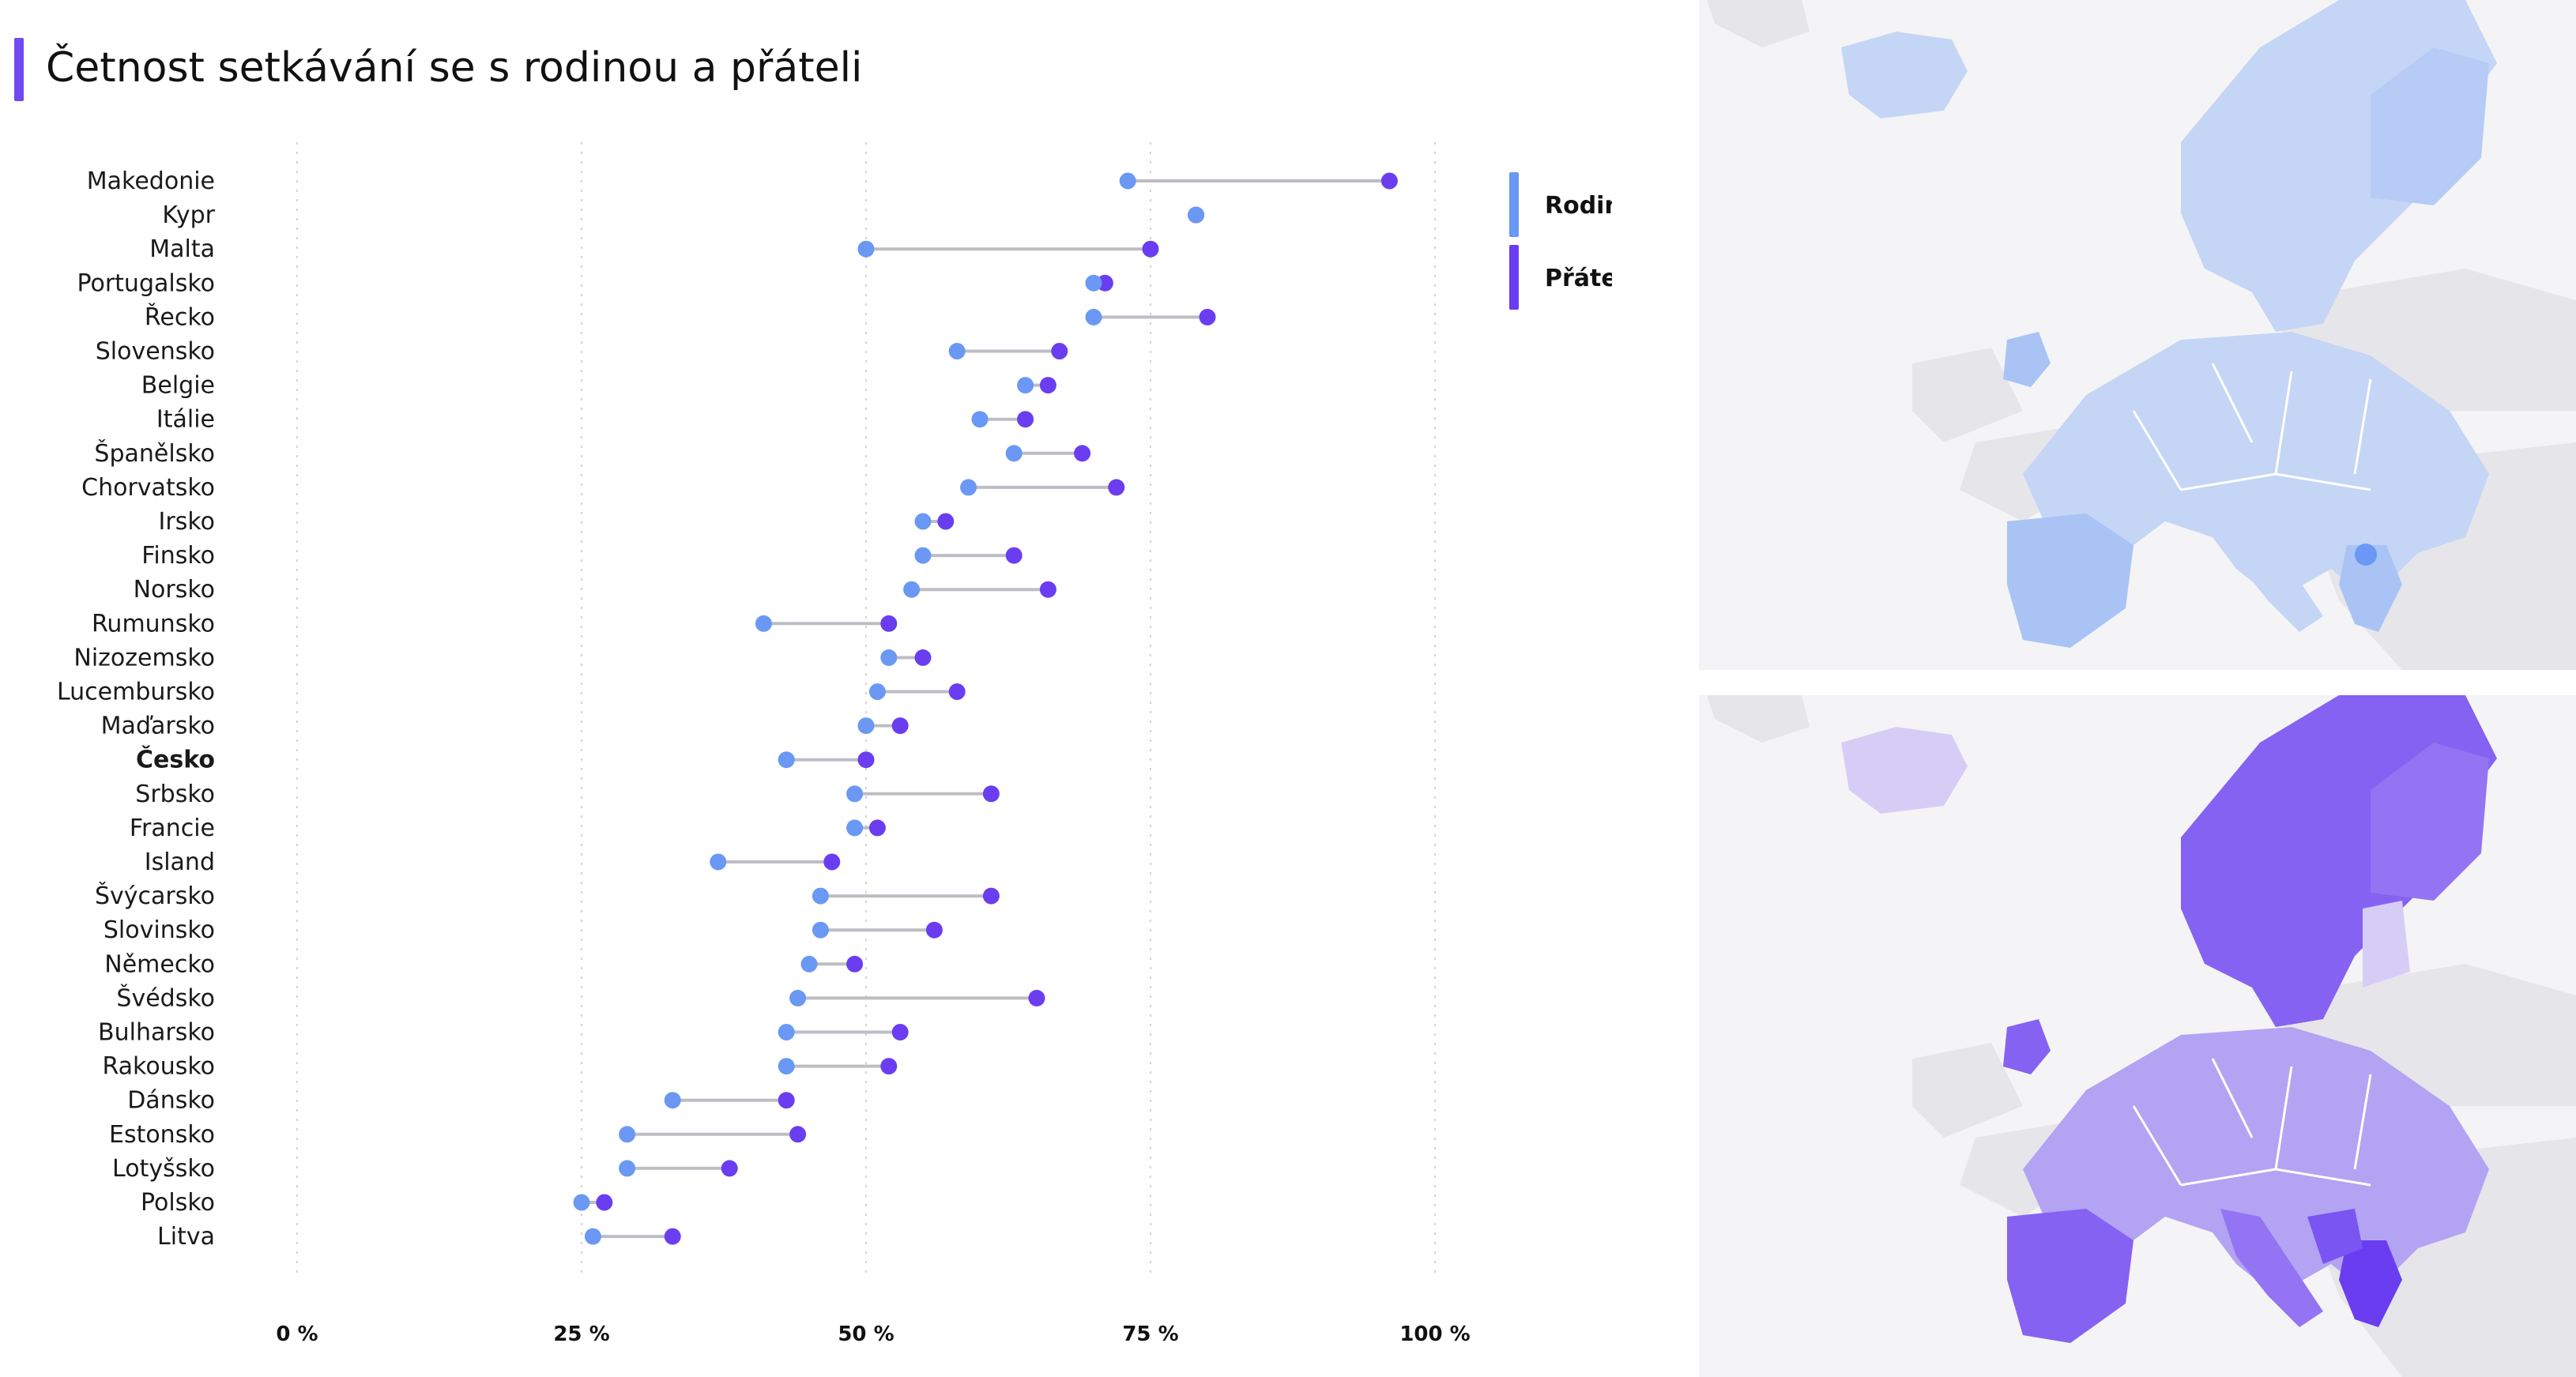  Describe the element at coordinates (158, 726) in the screenshot. I see `category-label: Maďarsko` at that location.